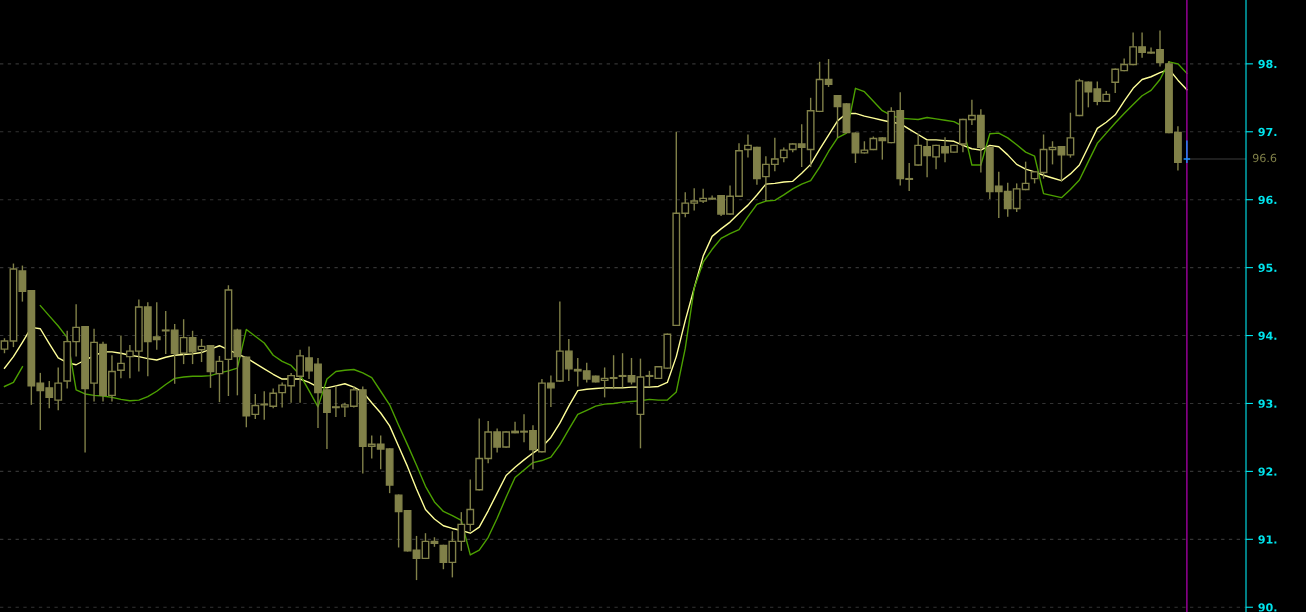 This screenshot has height=612, width=1306. I want to click on y-tick-label: 96., so click(1267, 200).